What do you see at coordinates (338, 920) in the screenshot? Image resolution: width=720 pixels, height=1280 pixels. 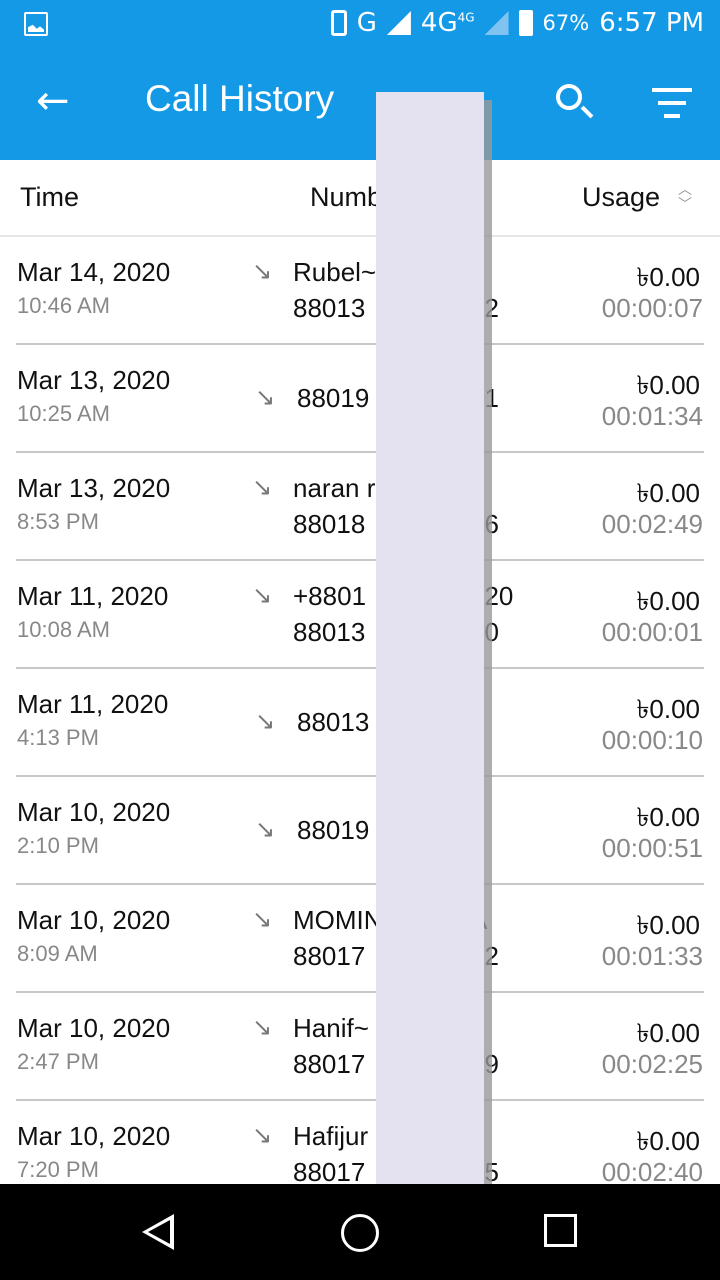 I see `caller-name: MOMIN` at bounding box center [338, 920].